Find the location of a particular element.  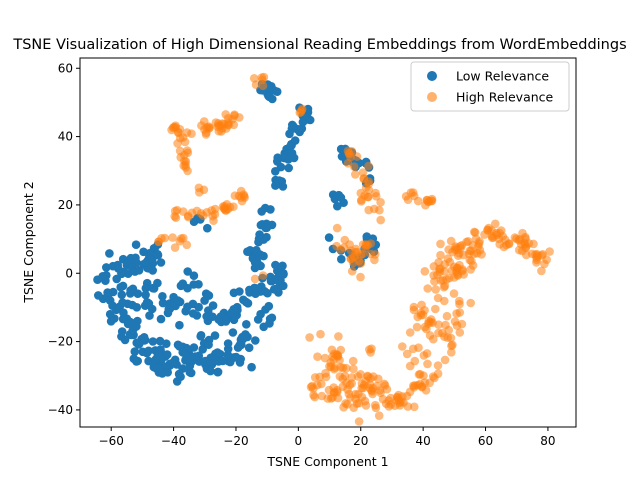

x-axis-ticks: −60 −40 −20 0 20 40 60 80 is located at coordinates (327, 437).